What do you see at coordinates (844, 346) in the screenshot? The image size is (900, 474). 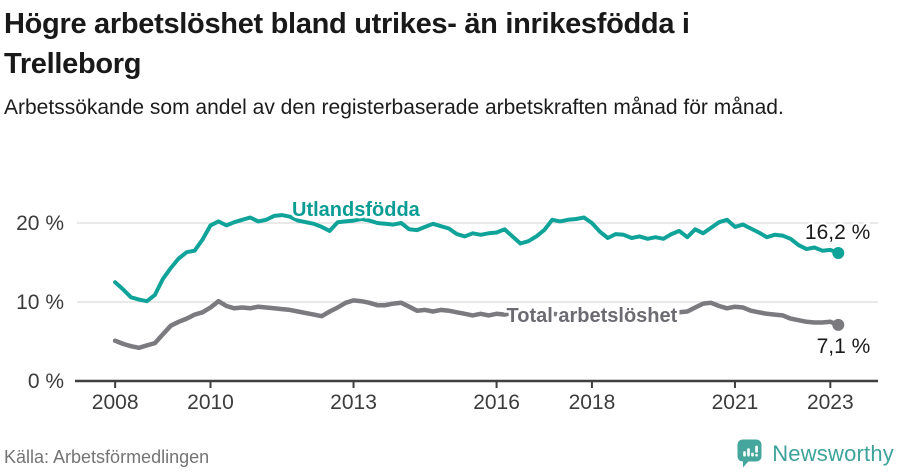 I see `series-end-label-total-arbetsloshet: 7,1 %` at bounding box center [844, 346].